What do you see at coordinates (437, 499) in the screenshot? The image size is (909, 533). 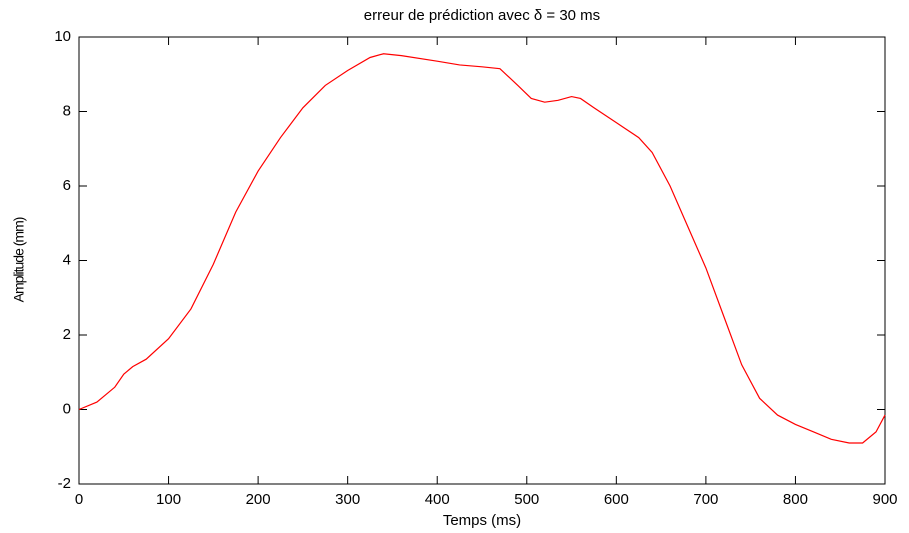 I see `x-tick-label: 400` at bounding box center [437, 499].